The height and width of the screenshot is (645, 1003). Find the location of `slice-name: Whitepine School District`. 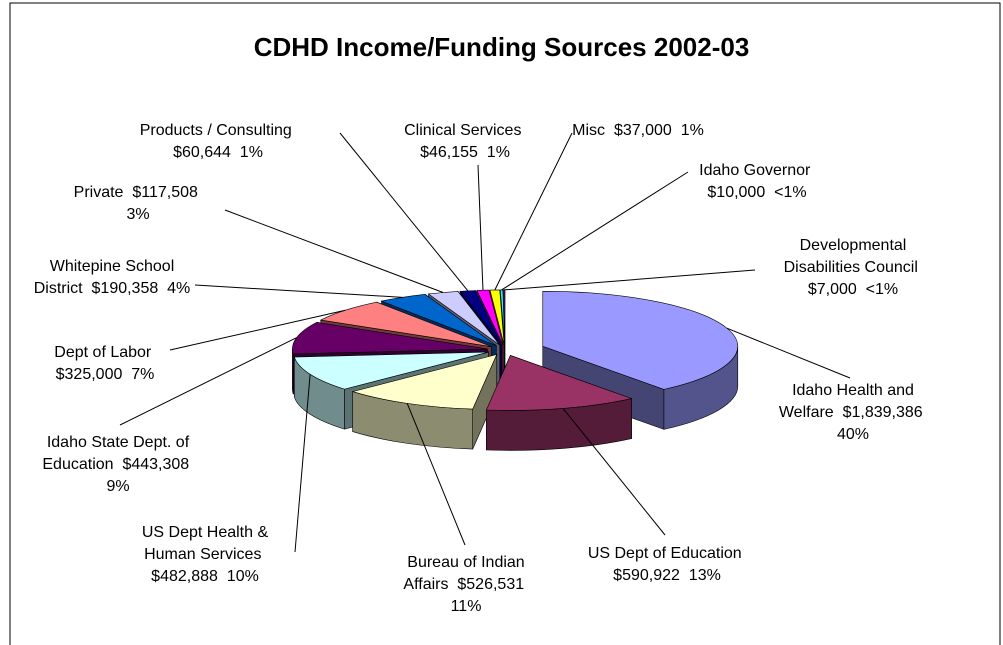

slice-name: Whitepine School District is located at coordinates (104, 277).